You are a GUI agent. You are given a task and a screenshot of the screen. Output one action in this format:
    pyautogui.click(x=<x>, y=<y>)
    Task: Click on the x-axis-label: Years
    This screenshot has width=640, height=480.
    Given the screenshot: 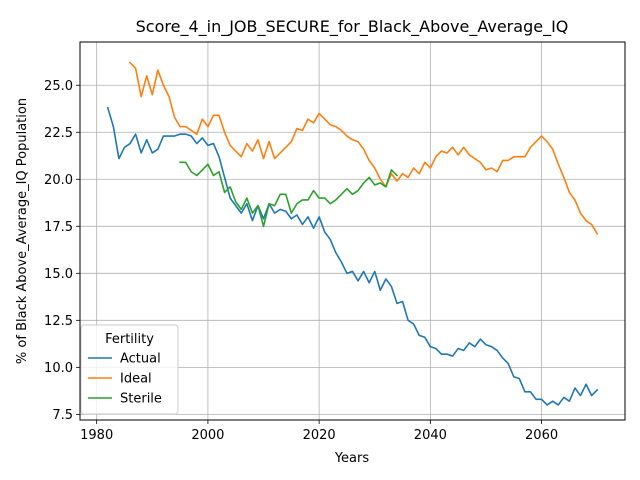 What is the action you would take?
    pyautogui.click(x=352, y=458)
    